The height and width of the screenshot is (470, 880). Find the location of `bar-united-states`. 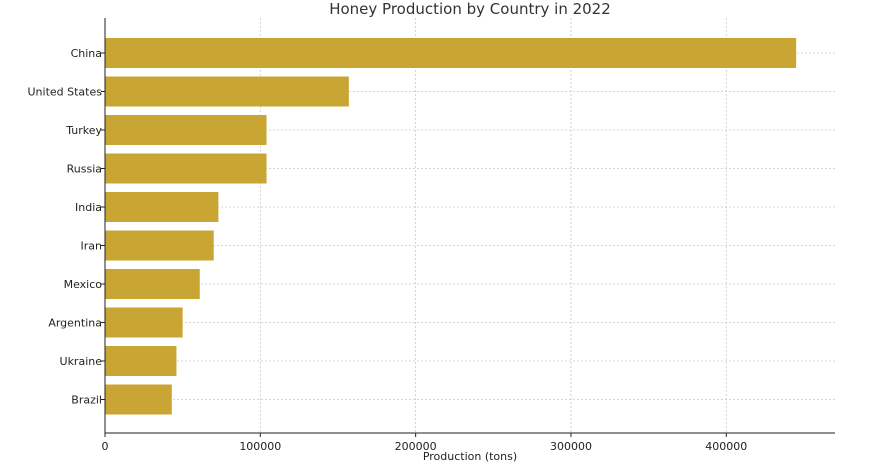

bar-united-states is located at coordinates (227, 91).